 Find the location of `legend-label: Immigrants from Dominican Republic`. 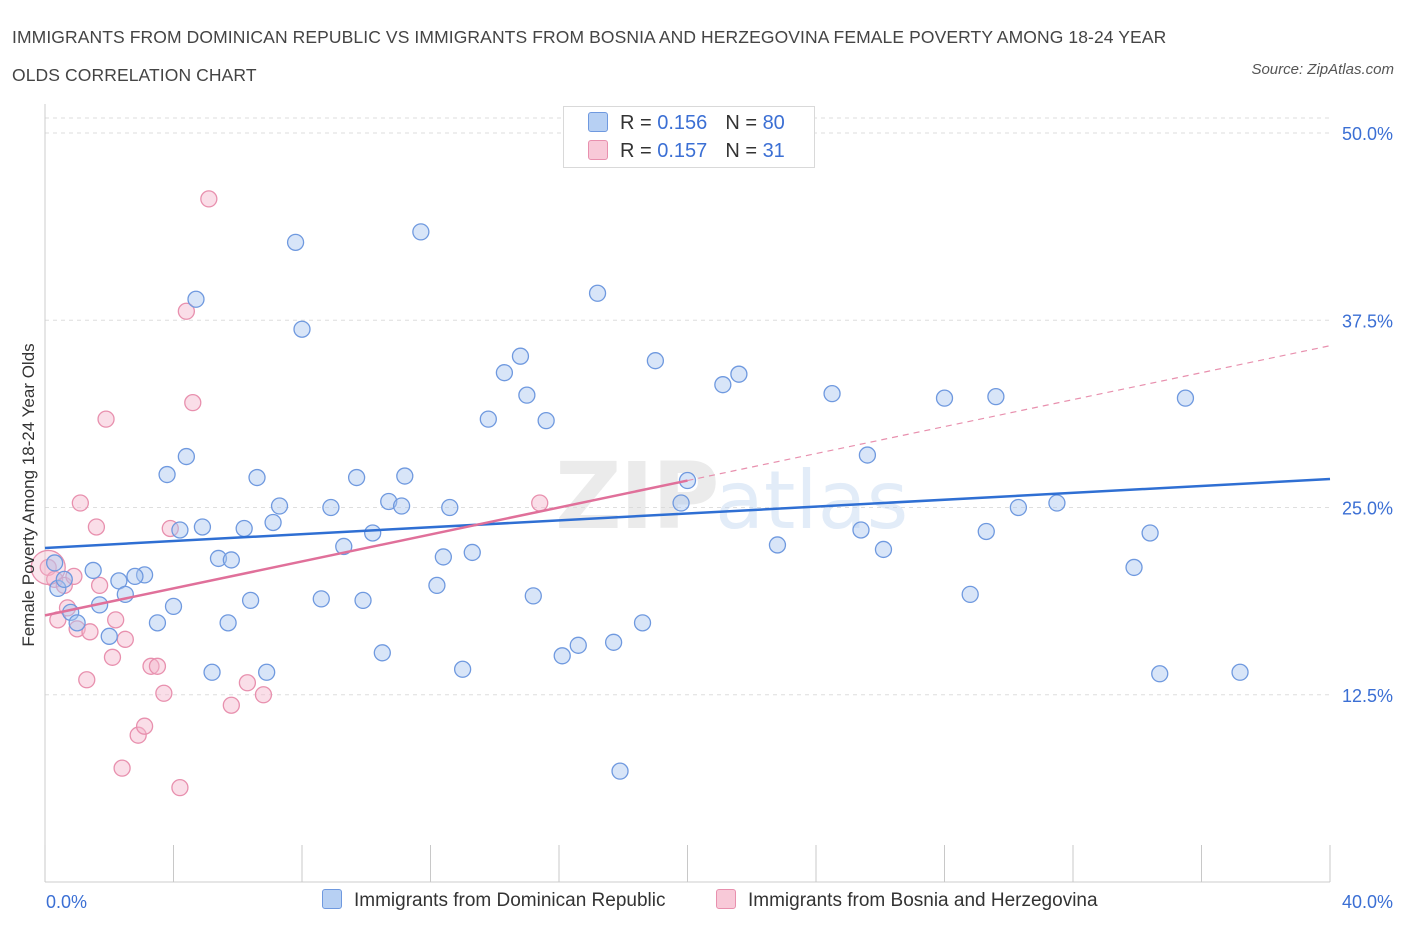

legend-label: Immigrants from Dominican Republic is located at coordinates (510, 900).